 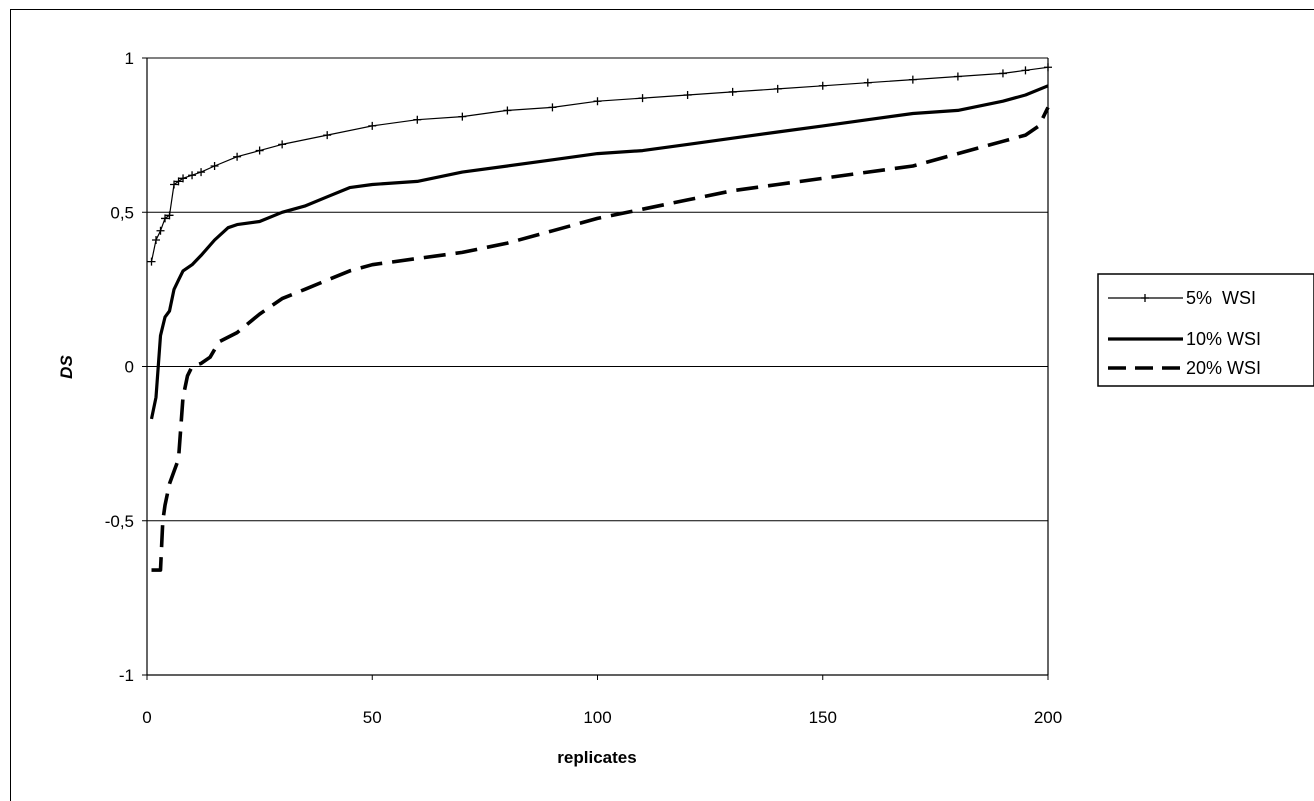 I want to click on legend: 5% WSI 10% WSI 20% WSI, so click(x=1205, y=330).